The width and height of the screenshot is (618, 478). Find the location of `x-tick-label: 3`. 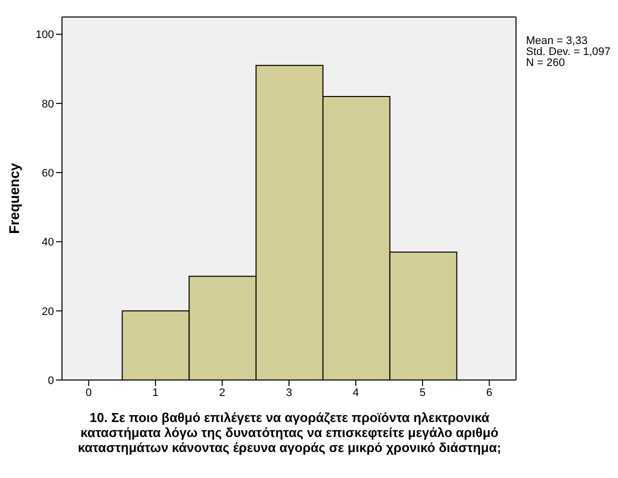

x-tick-label: 3 is located at coordinates (289, 392).